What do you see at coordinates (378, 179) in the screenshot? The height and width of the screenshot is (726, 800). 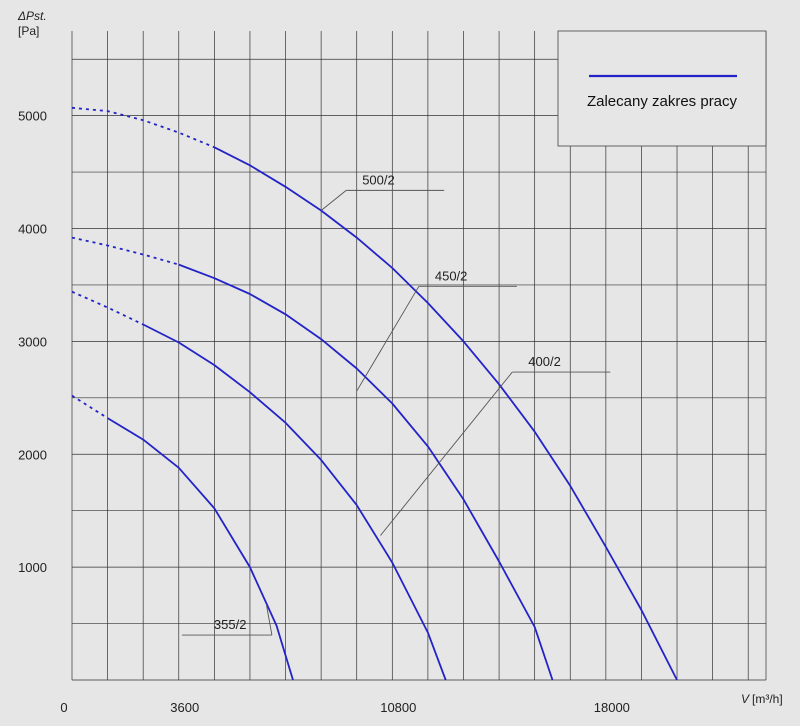 I see `curve-label-500-2: 500/2` at bounding box center [378, 179].